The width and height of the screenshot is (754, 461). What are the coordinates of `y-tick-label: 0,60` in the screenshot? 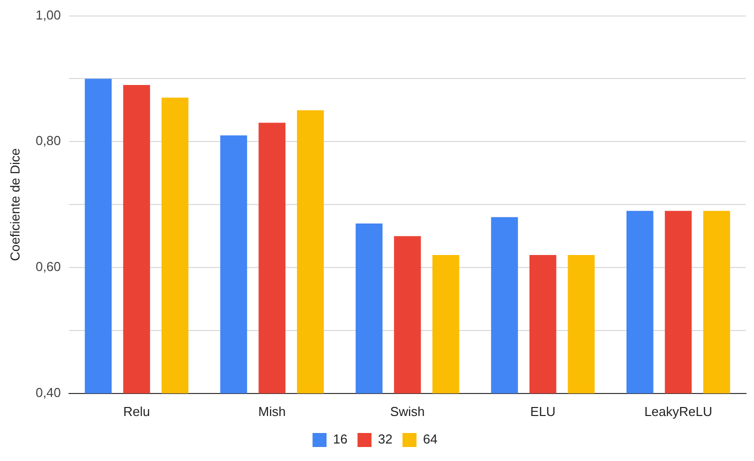 It's located at (48, 266).